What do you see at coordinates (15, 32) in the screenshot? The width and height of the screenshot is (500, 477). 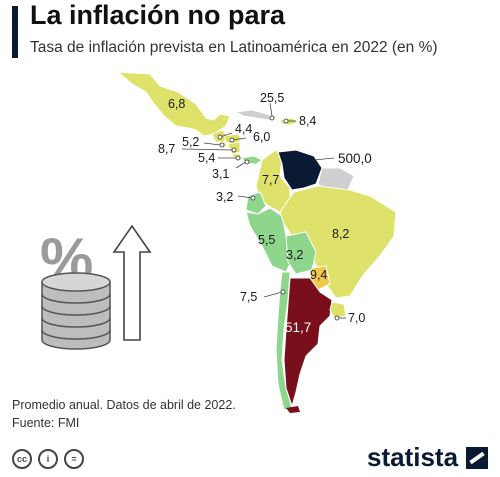 I see `accent-bar` at bounding box center [15, 32].